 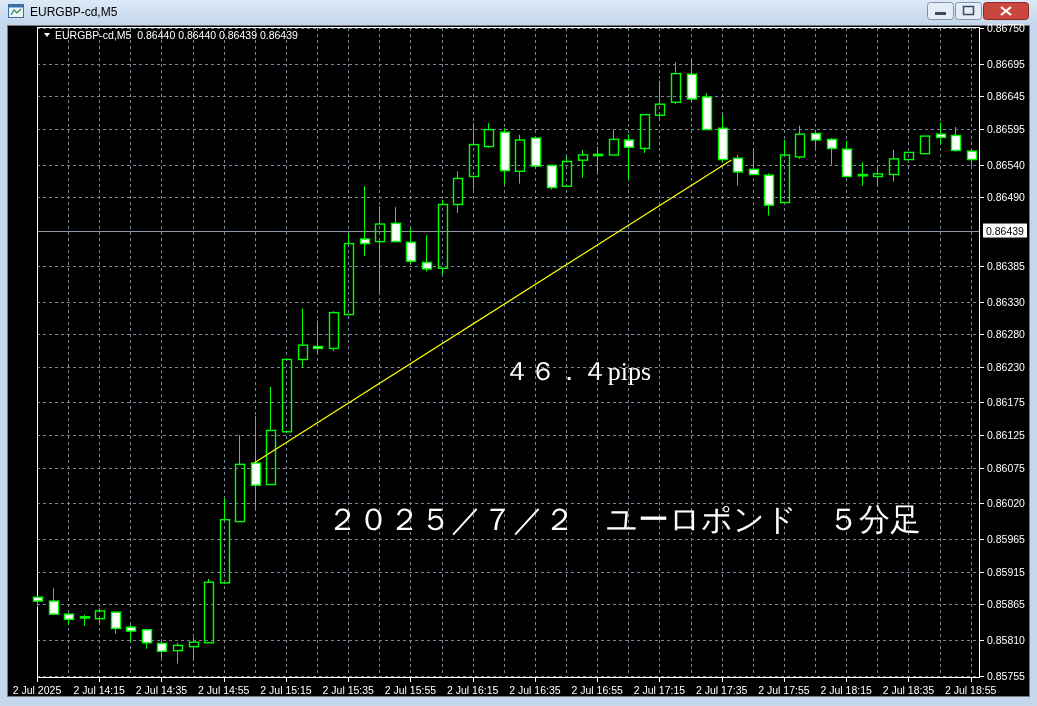 What do you see at coordinates (1005, 230) in the screenshot?
I see `ref-line-label: 0.86439` at bounding box center [1005, 230].